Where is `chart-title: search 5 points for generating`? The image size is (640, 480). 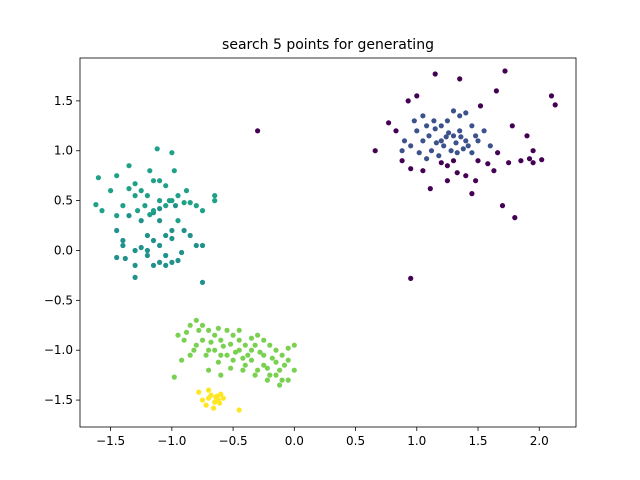
chart-title: search 5 points for generating is located at coordinates (328, 45).